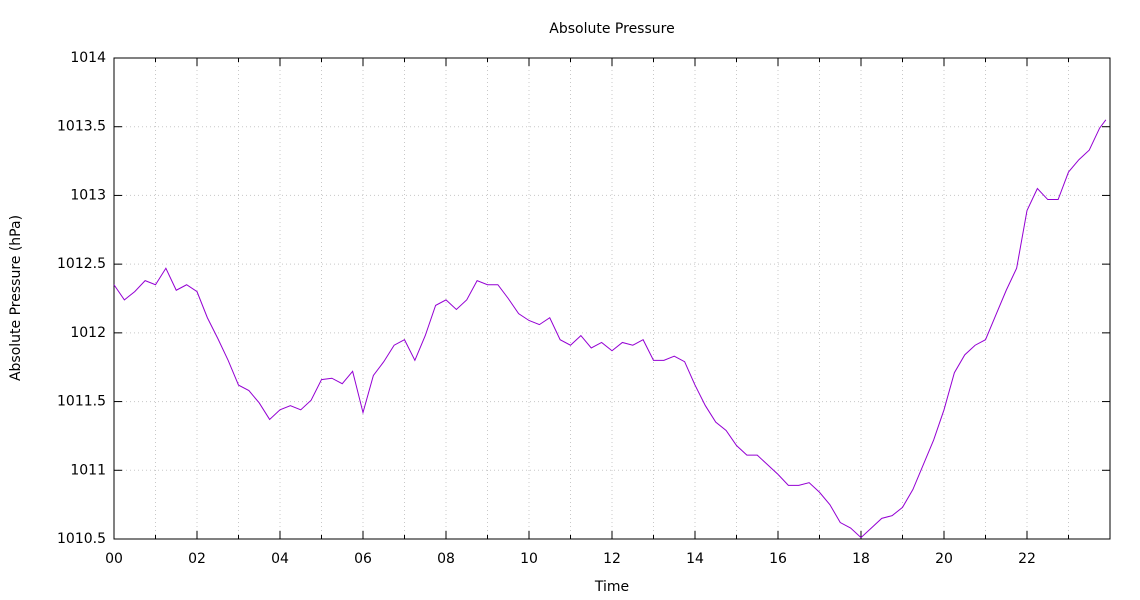 This screenshot has height=600, width=1140. I want to click on y-tick-label: 1013, so click(88, 195).